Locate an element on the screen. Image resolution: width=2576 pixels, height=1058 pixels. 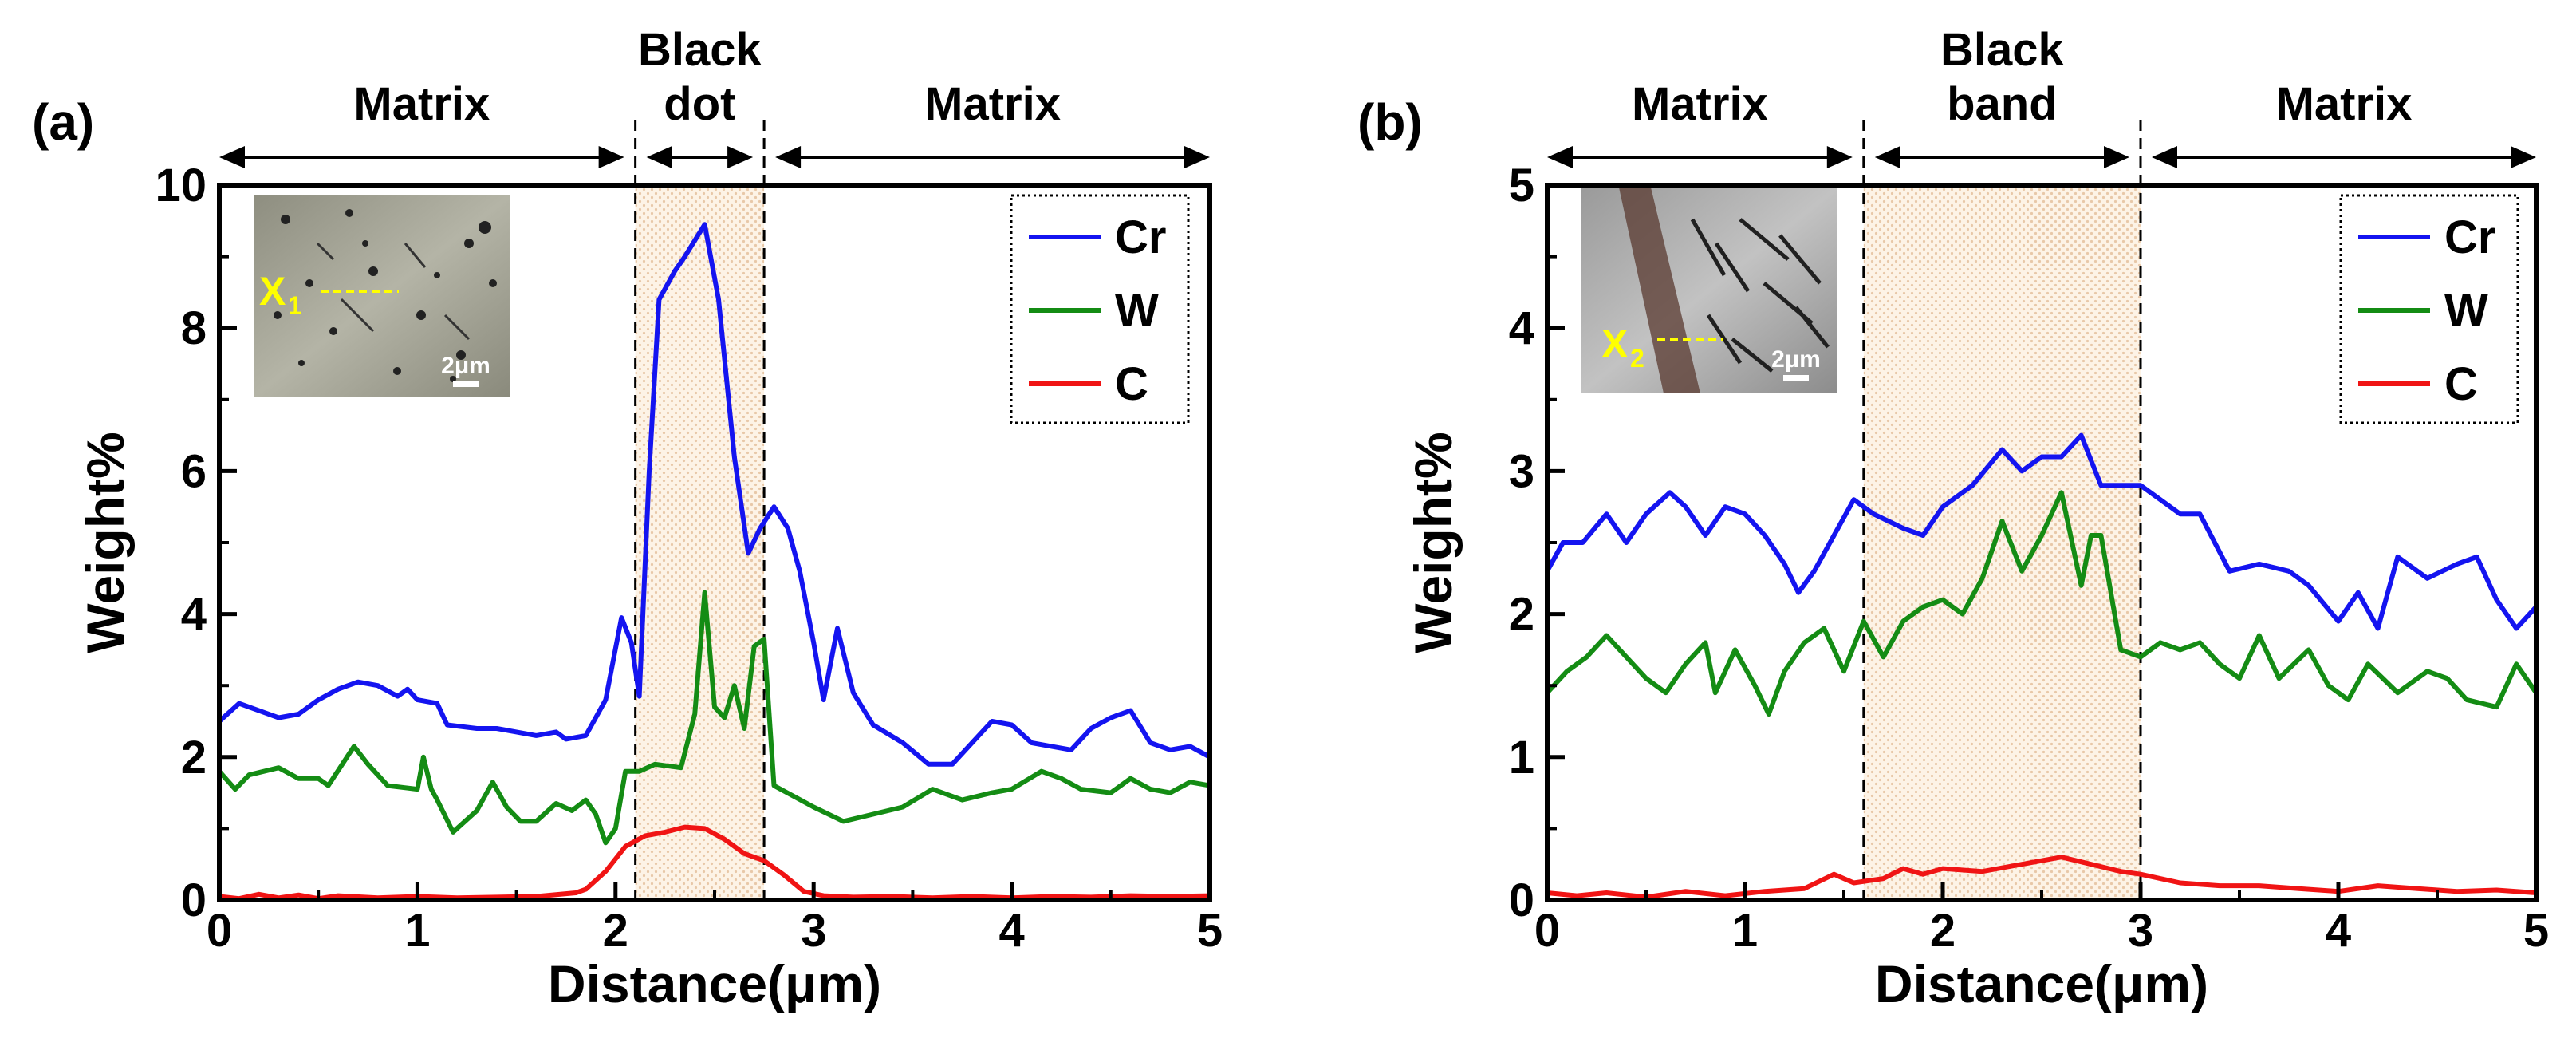
legend-label-w: W is located at coordinates (2466, 311).